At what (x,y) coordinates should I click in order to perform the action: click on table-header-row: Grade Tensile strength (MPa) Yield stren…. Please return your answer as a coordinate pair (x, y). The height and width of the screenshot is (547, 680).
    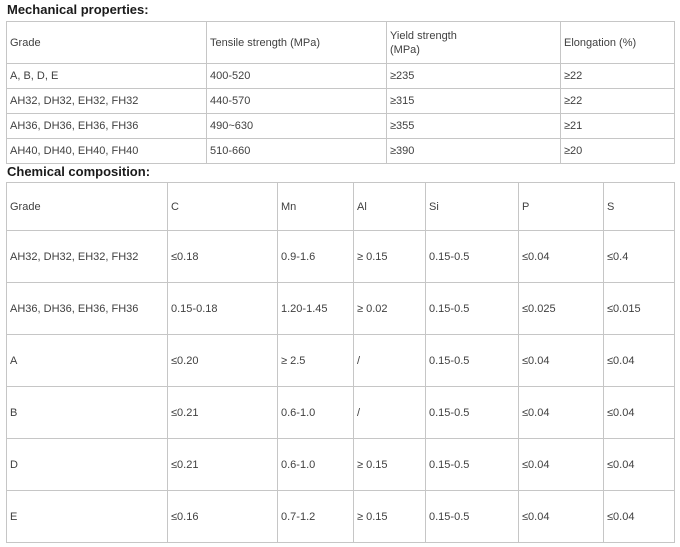
    Looking at the image, I should click on (340, 42).